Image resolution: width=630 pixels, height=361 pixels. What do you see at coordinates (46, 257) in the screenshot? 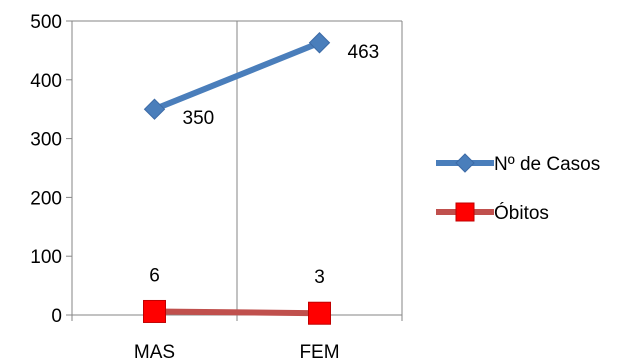
I see `y-tick-label: 100` at bounding box center [46, 257].